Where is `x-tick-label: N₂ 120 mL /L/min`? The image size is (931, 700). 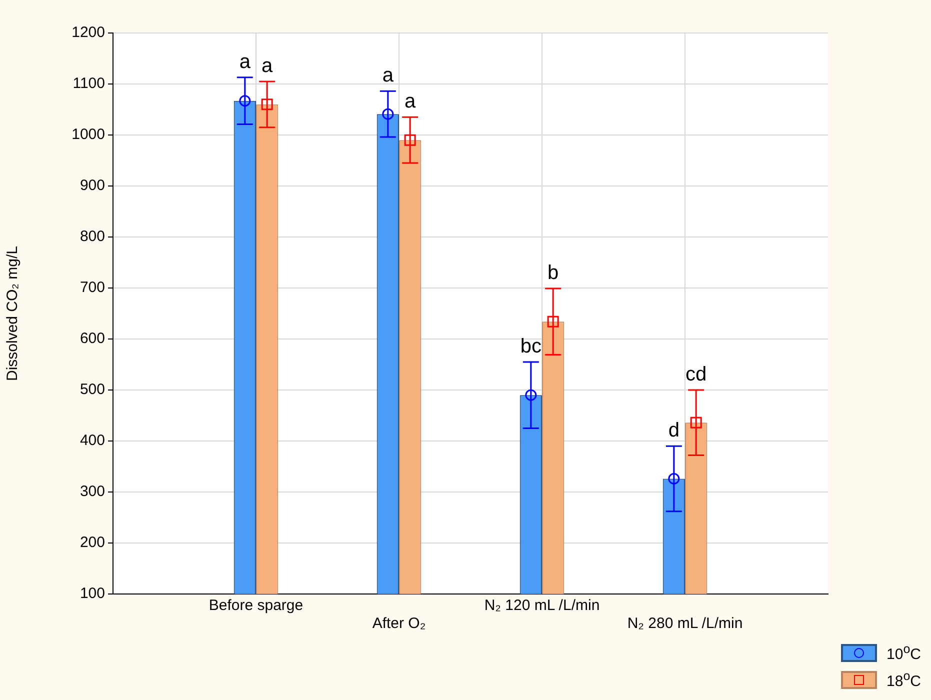
x-tick-label: N₂ 120 mL /L/min is located at coordinates (542, 605).